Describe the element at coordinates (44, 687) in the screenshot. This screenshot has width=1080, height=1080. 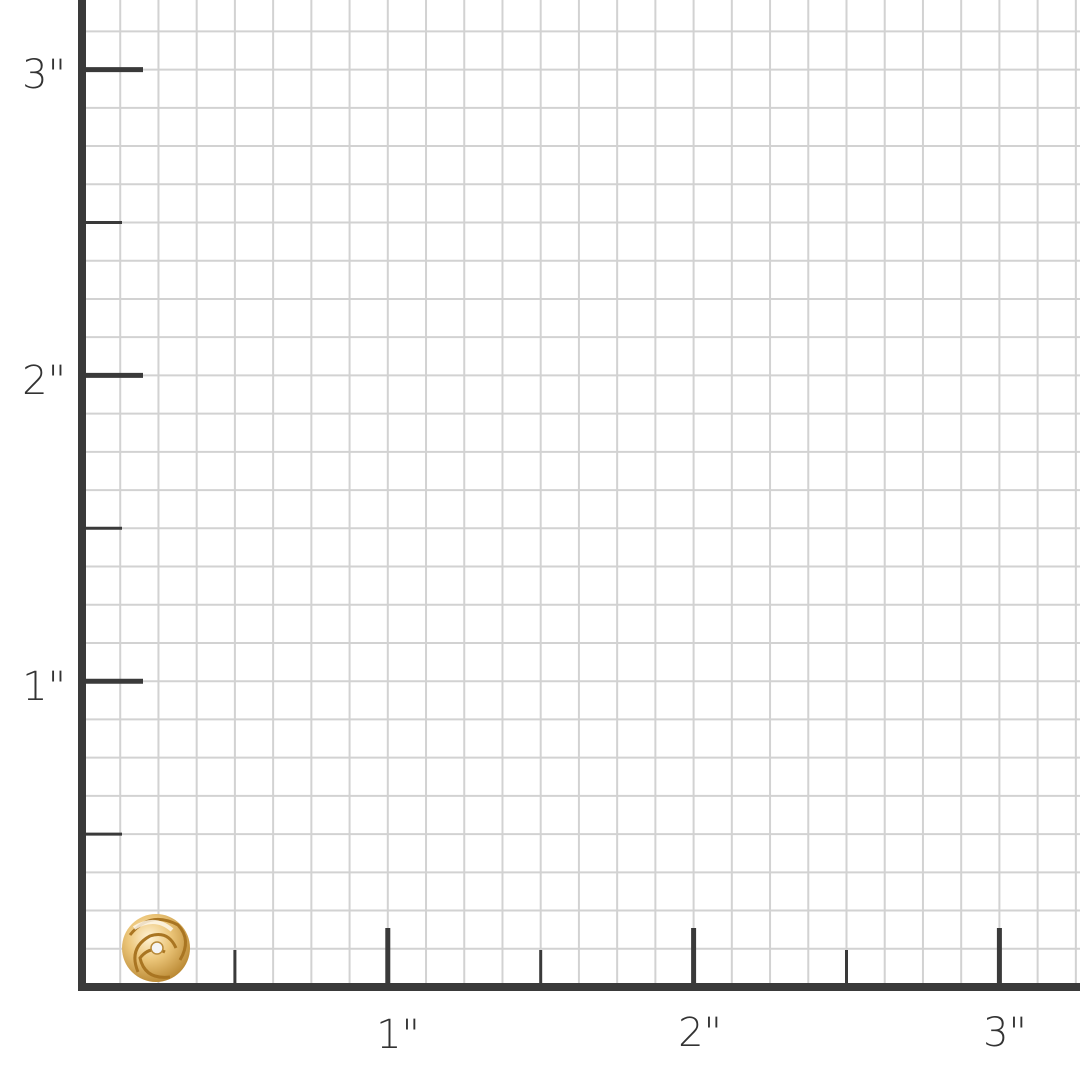
I see `y-label-1: 1"` at that location.